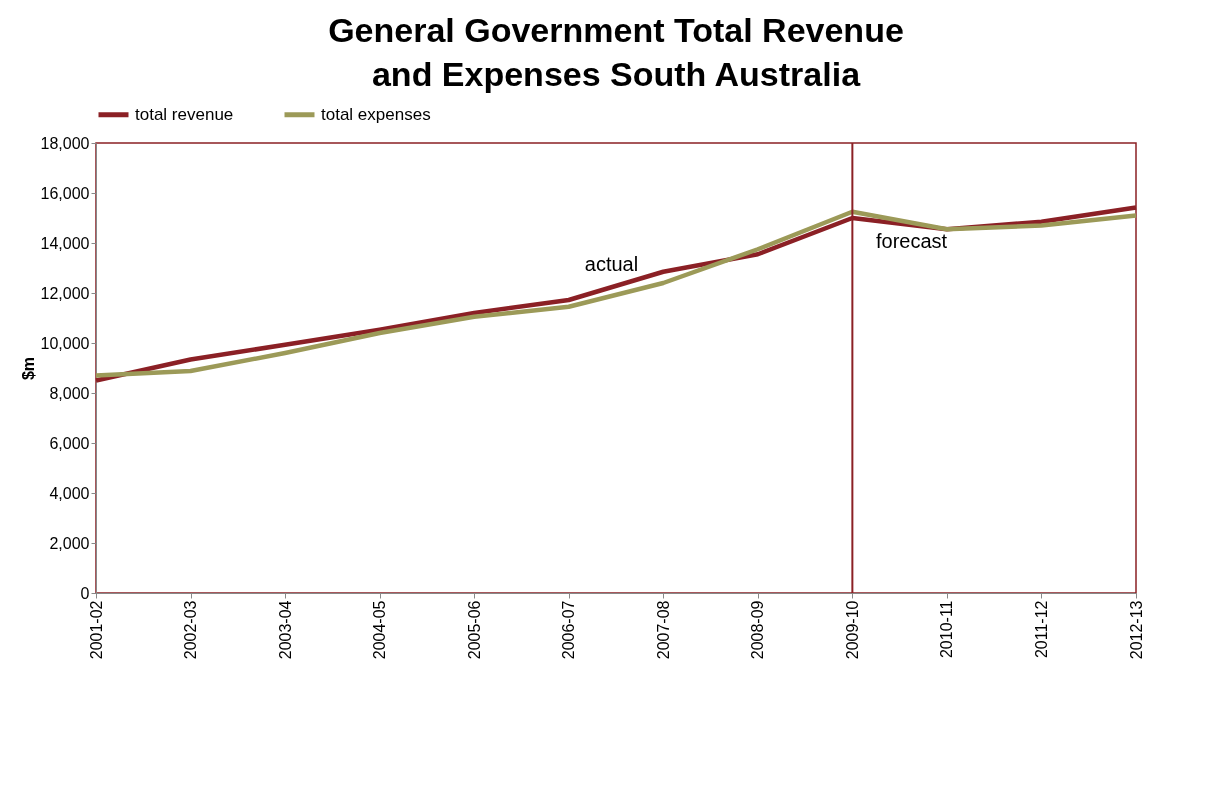 Image resolution: width=1207 pixels, height=787 pixels. I want to click on y-tick-label: 4,000, so click(69, 493).